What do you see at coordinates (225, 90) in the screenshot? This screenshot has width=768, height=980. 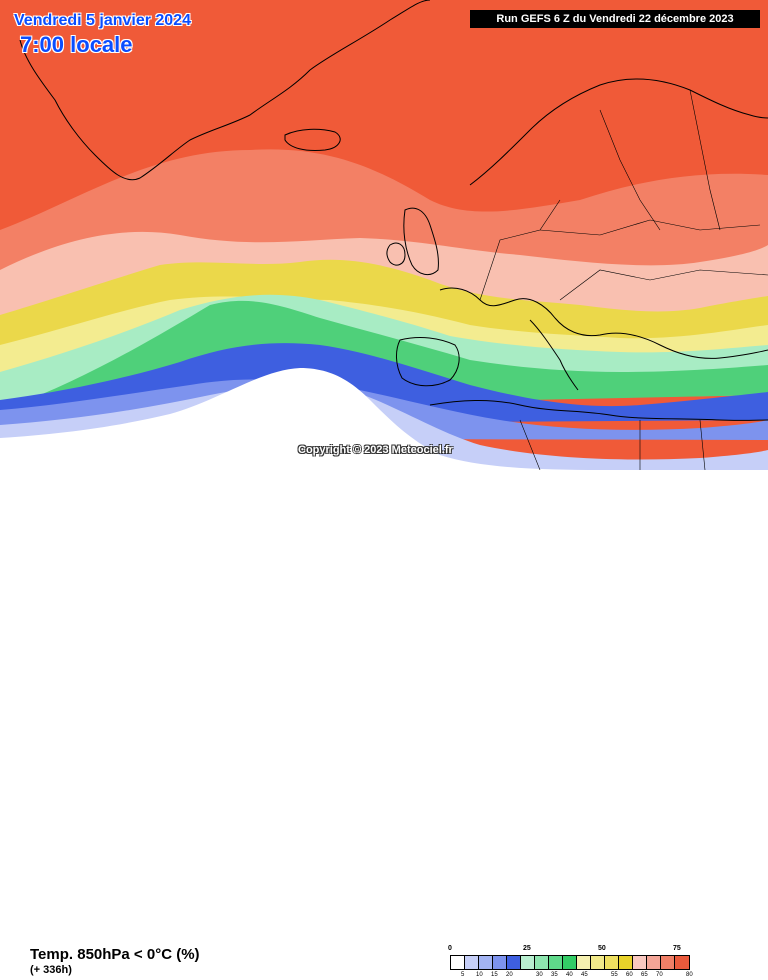 I see `greenland-coast` at bounding box center [225, 90].